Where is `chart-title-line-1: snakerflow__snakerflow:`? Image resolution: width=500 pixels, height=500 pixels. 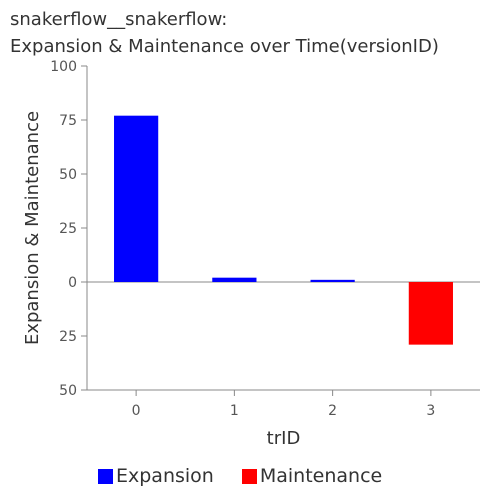
chart-title-line-1: snakerflow__snakerflow: is located at coordinates (119, 19).